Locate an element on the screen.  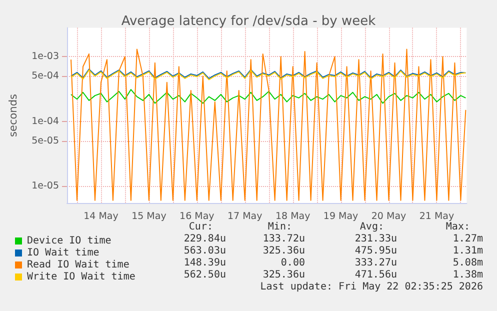
x-tick-label: 16 May is located at coordinates (197, 216).